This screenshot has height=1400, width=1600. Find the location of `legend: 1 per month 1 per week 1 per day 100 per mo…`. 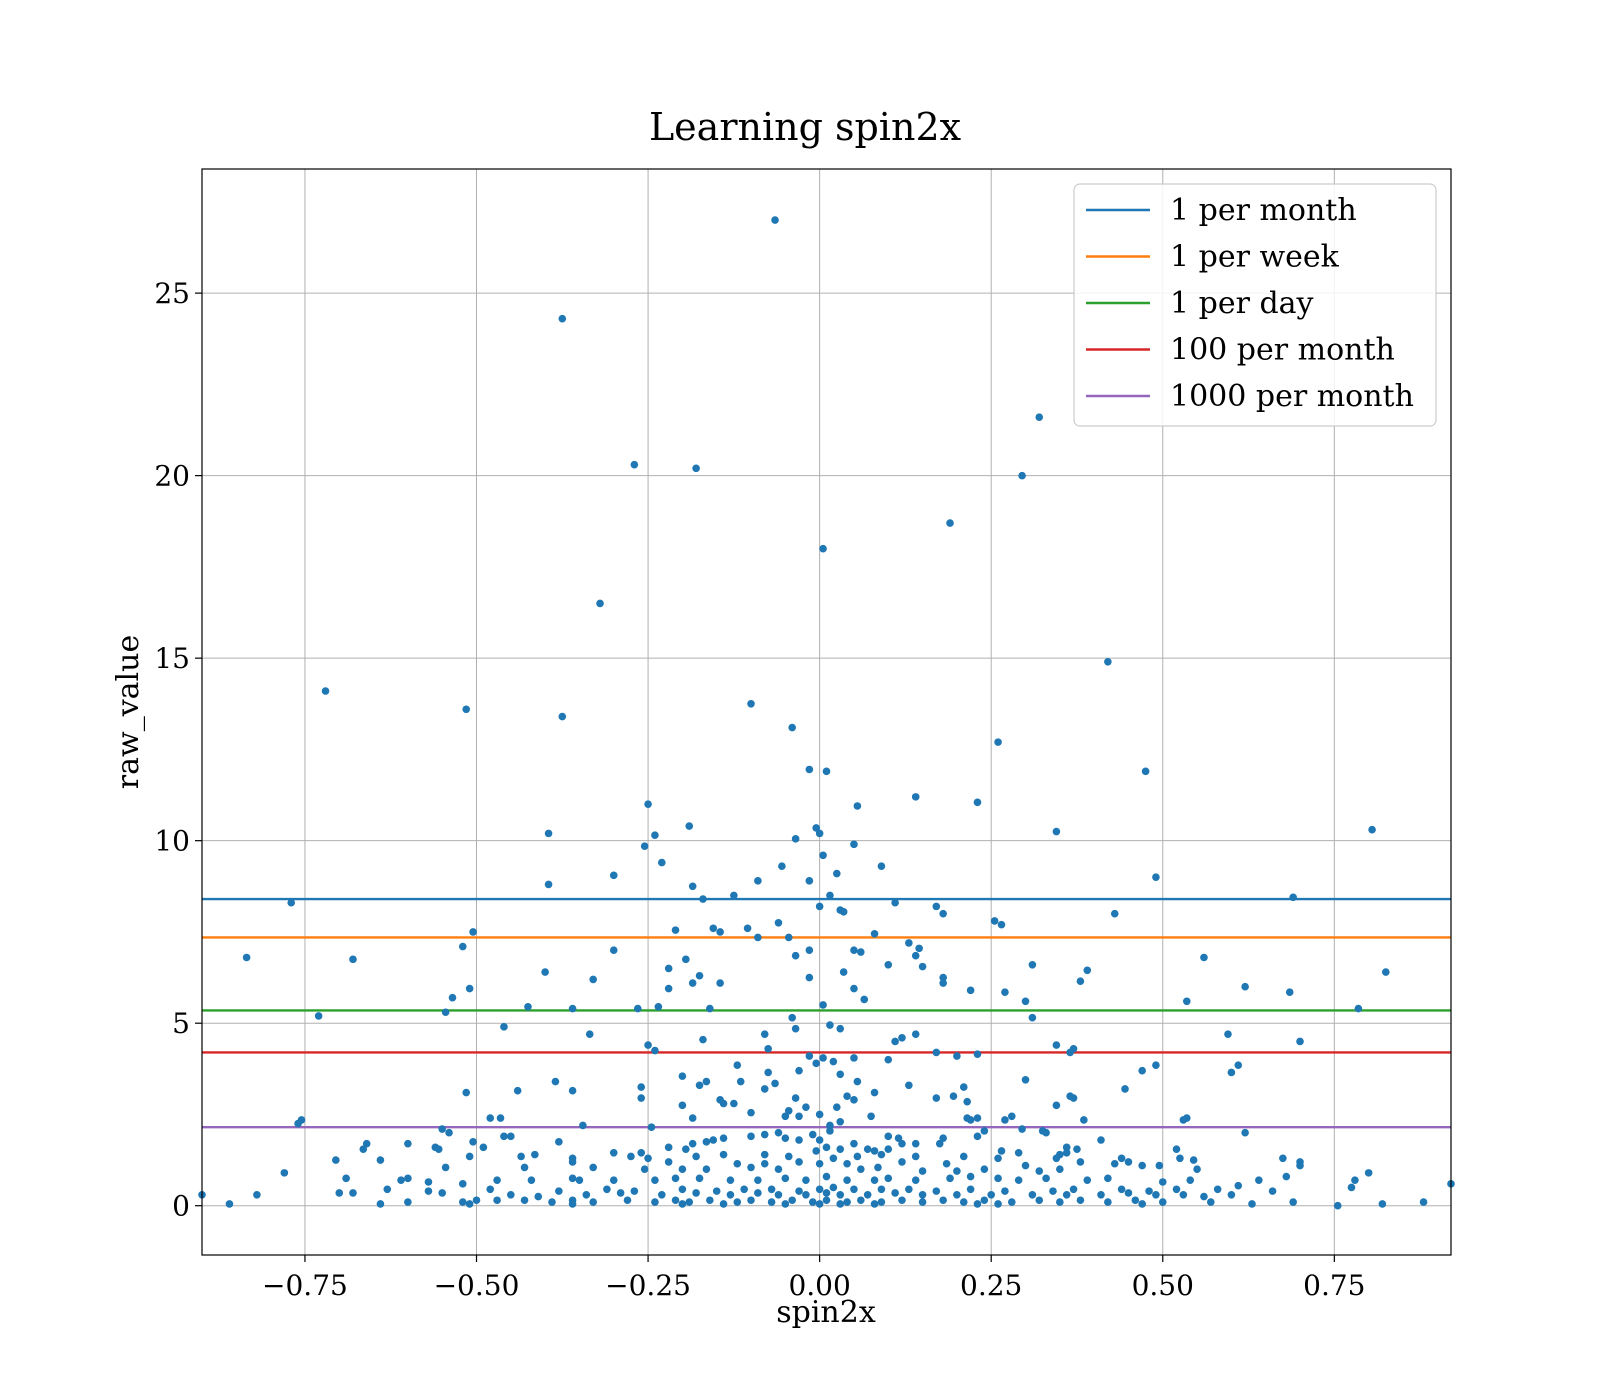

legend: 1 per month 1 per week 1 per day 100 per mo… is located at coordinates (1255, 305).